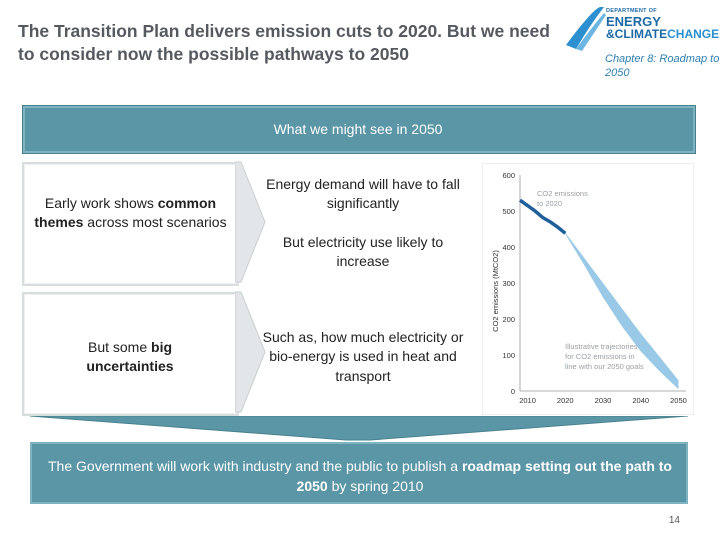  Describe the element at coordinates (565, 400) in the screenshot. I see `chart-x-tick-label: 2020` at that location.